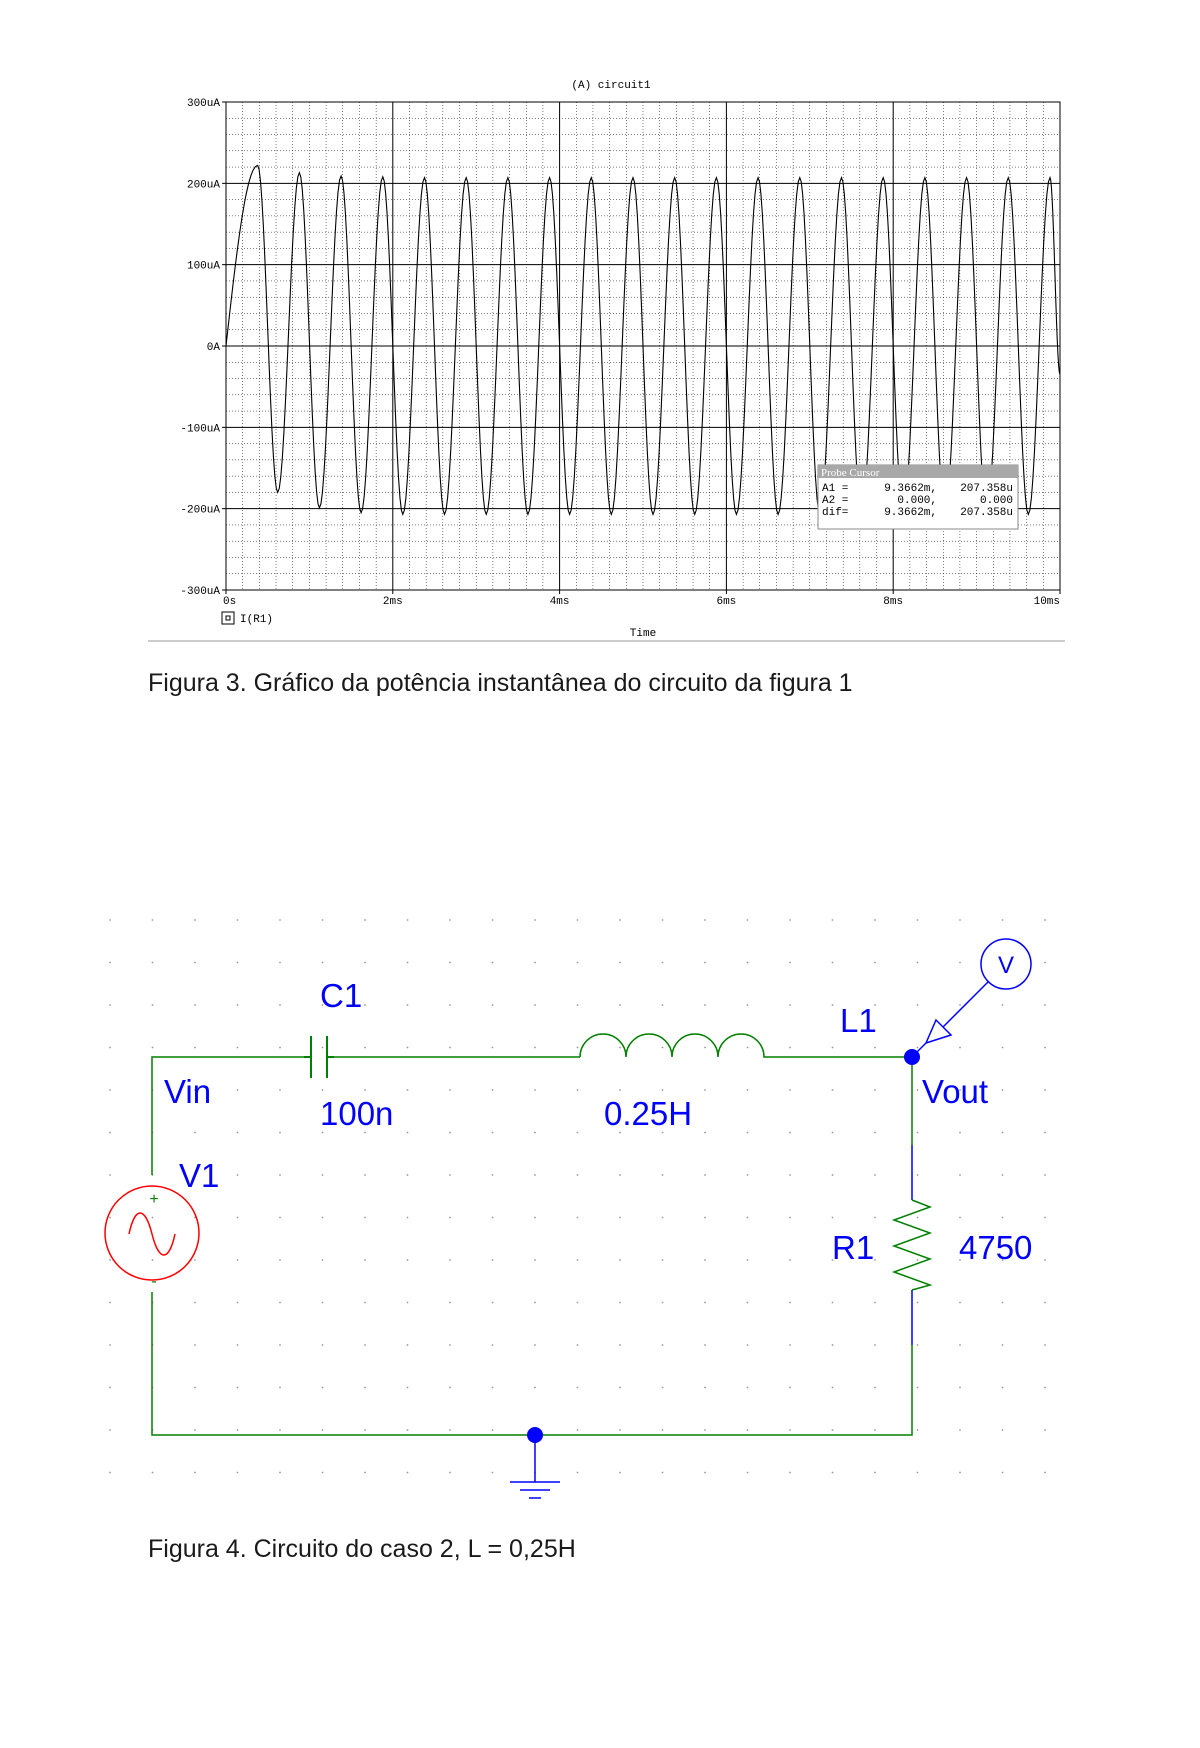 The image size is (1200, 1748). Describe the element at coordinates (319, 1057) in the screenshot. I see `capacitor-c1` at that location.